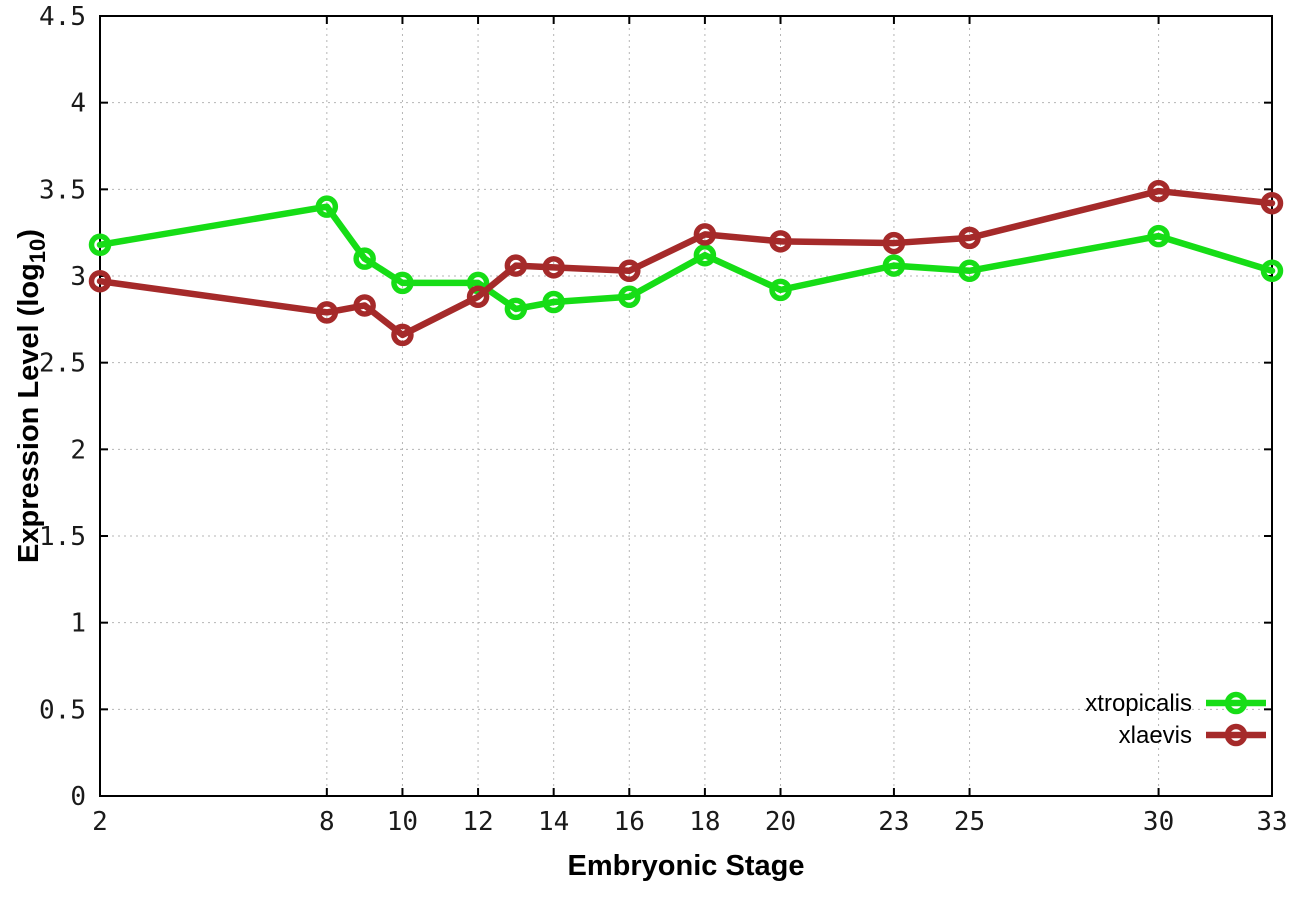  Describe the element at coordinates (1271, 822) in the screenshot. I see `x-tick-label: 33` at that location.